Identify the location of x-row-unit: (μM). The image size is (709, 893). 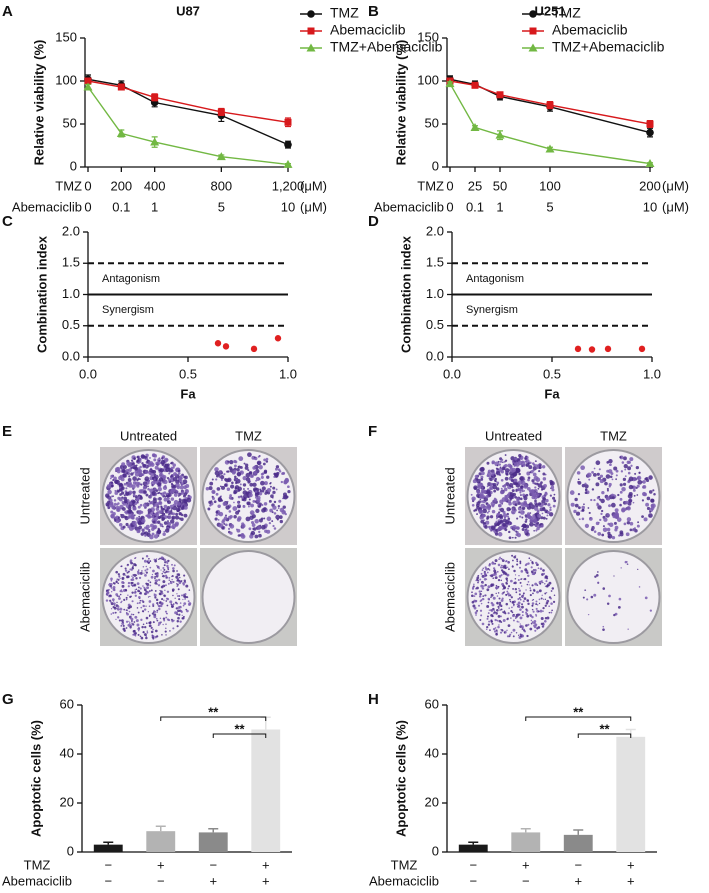
(675, 206).